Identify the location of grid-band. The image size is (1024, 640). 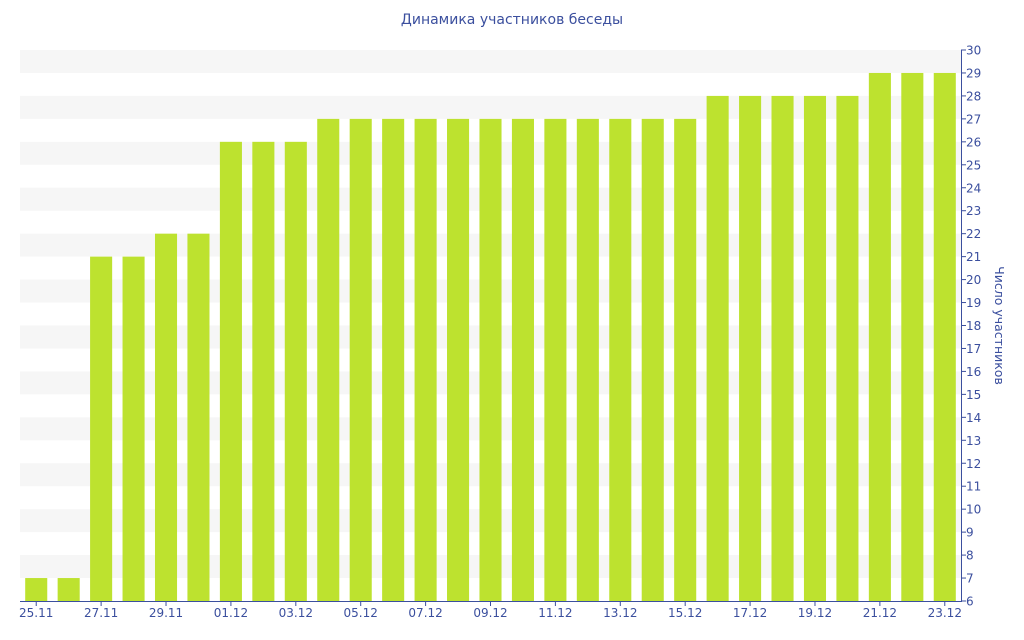
(490, 61).